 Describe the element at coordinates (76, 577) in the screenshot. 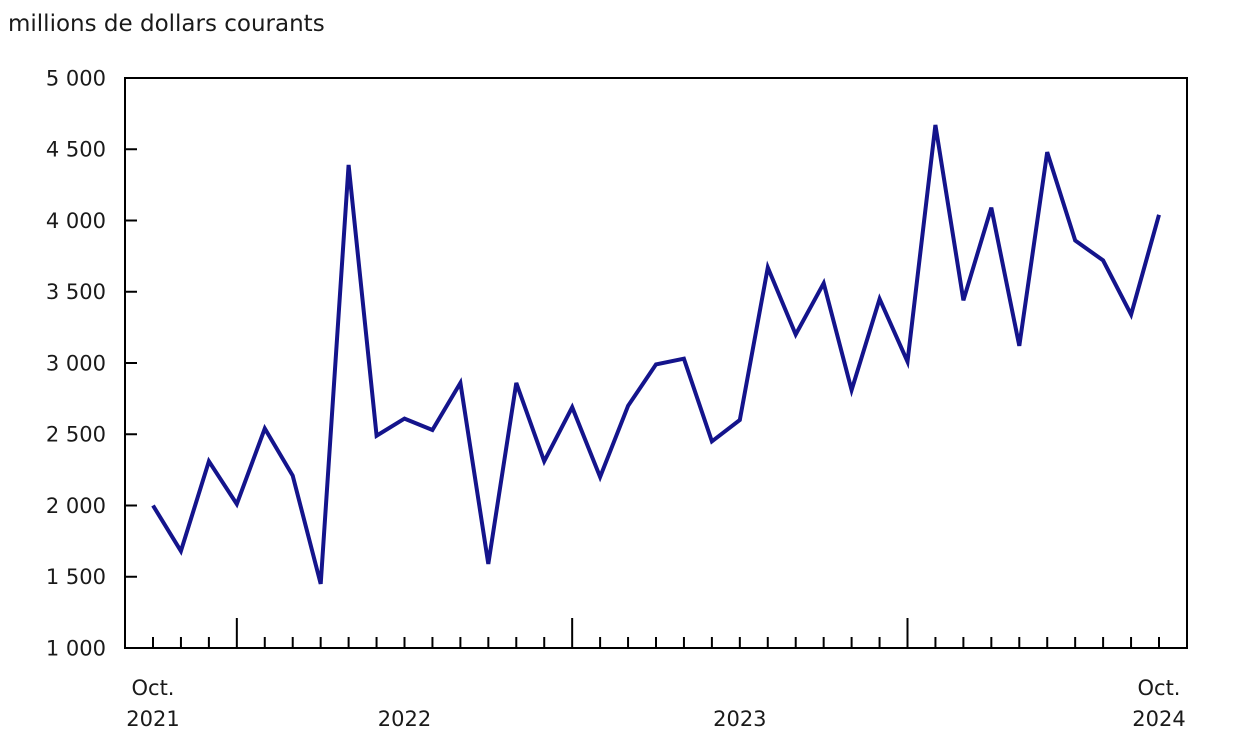

I see `y-axis-label: 1 500` at that location.